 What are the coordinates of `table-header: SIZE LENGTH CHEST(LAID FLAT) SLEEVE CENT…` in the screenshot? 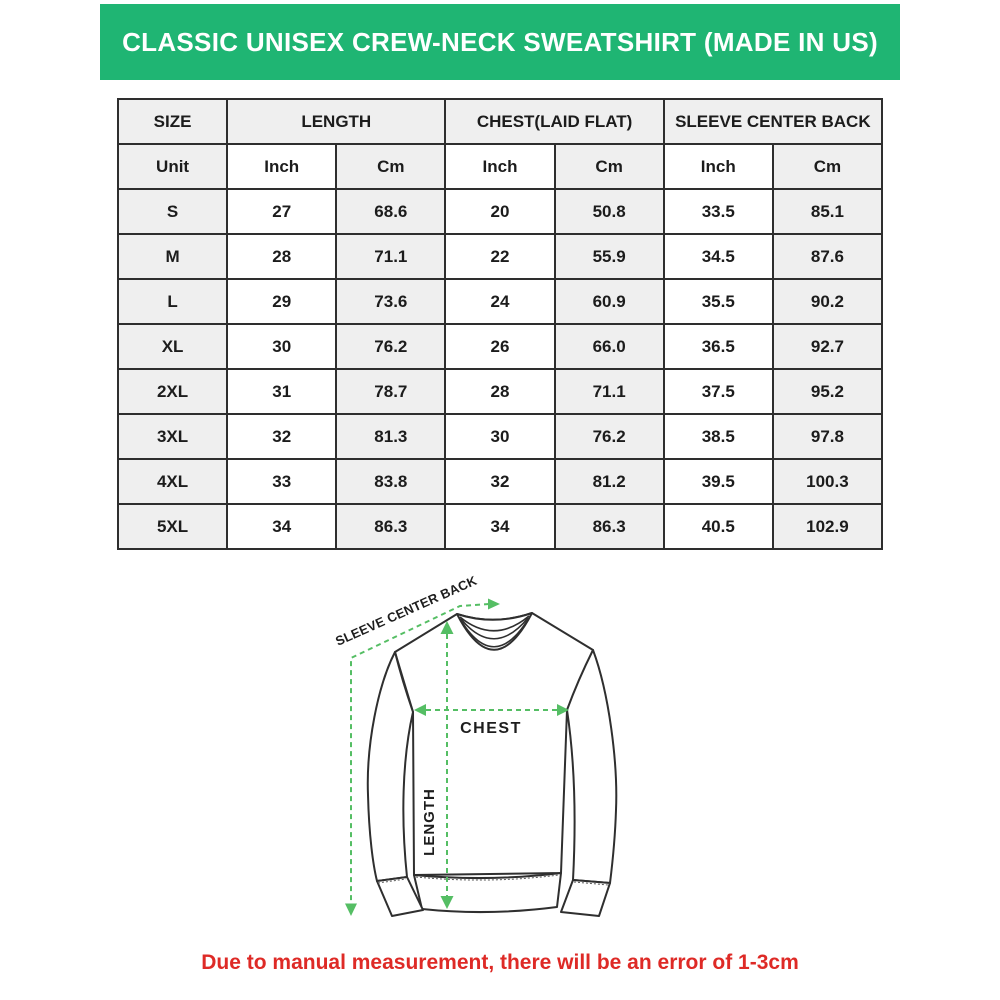 It's located at (500, 144).